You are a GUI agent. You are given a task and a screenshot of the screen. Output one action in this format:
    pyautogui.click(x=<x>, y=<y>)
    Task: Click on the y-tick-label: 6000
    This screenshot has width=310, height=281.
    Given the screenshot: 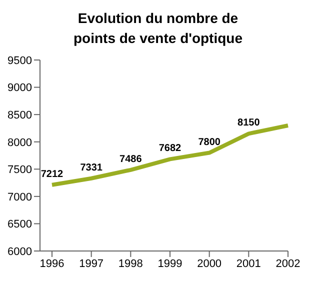 What is the action you would take?
    pyautogui.click(x=20, y=252)
    